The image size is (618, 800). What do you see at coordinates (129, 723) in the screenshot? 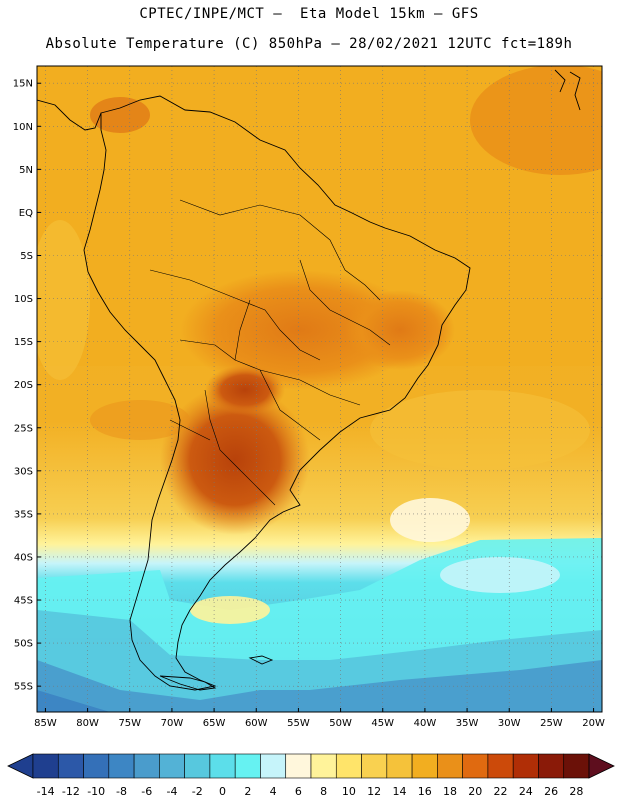
I see `lon-tick-label: 75W` at bounding box center [129, 723].